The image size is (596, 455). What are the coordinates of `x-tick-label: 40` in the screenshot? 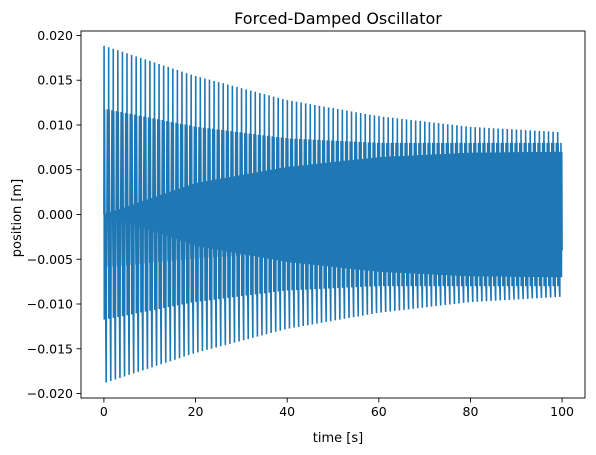 It's located at (287, 411).